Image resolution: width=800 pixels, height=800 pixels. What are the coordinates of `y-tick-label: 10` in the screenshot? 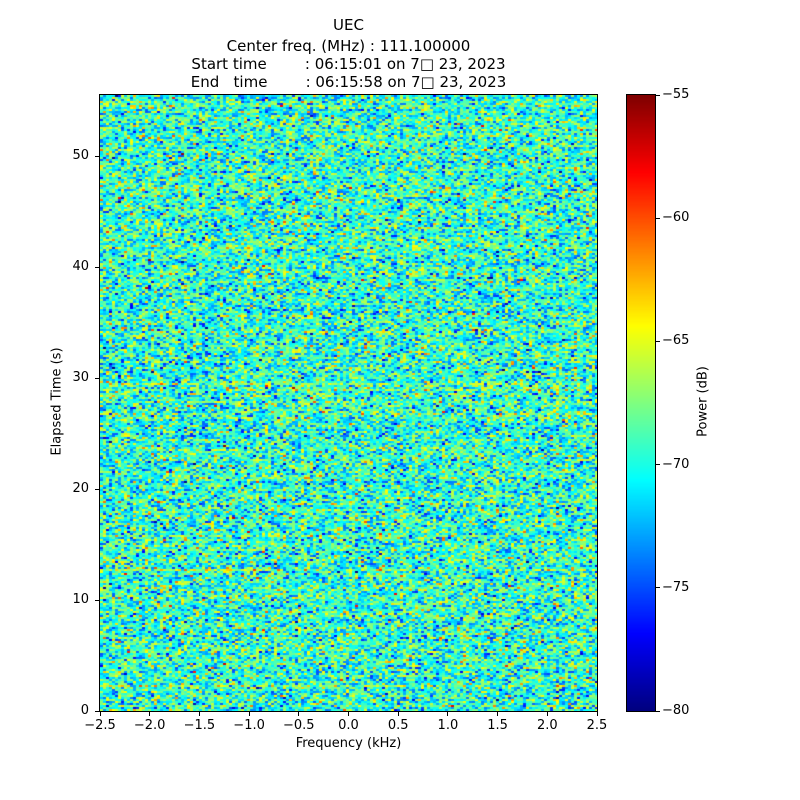 It's located at (80, 599).